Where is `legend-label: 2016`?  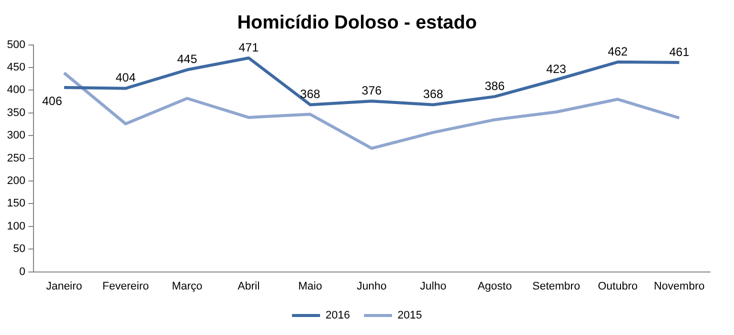 legend-label: 2016 is located at coordinates (338, 316).